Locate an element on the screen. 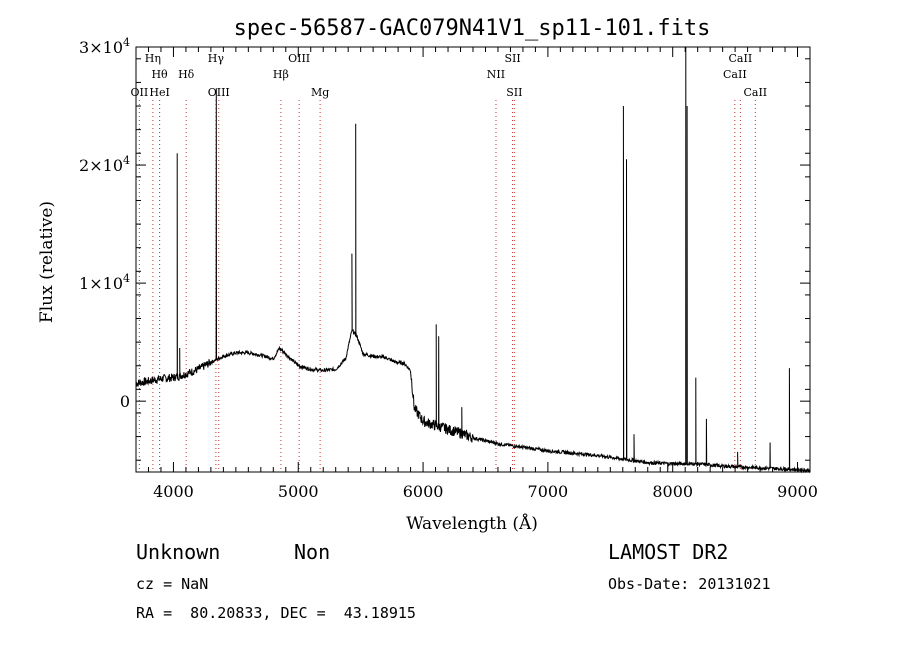 The height and width of the screenshot is (650, 900). y-axis-label: Flux (relative) is located at coordinates (47, 262).